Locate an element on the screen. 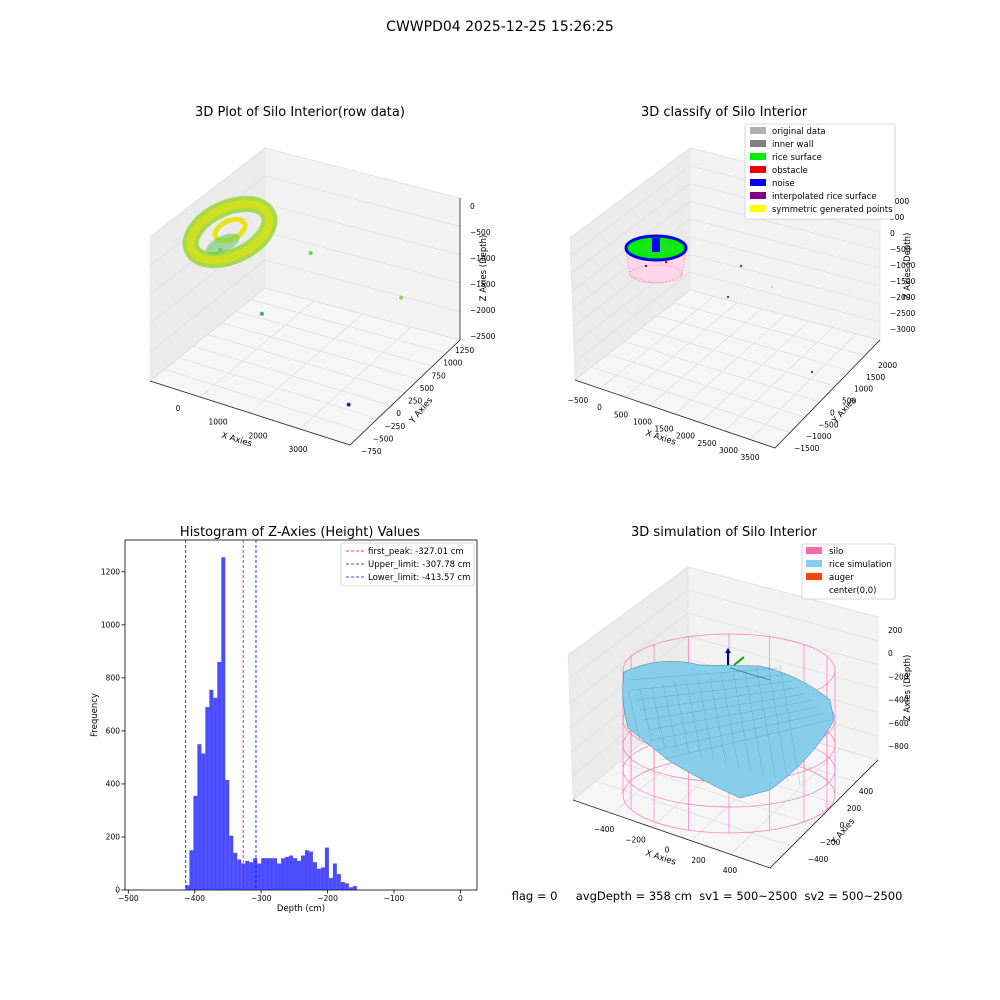 This screenshot has width=1000, height=1000. raw-x-tick: 3000 is located at coordinates (297, 449).